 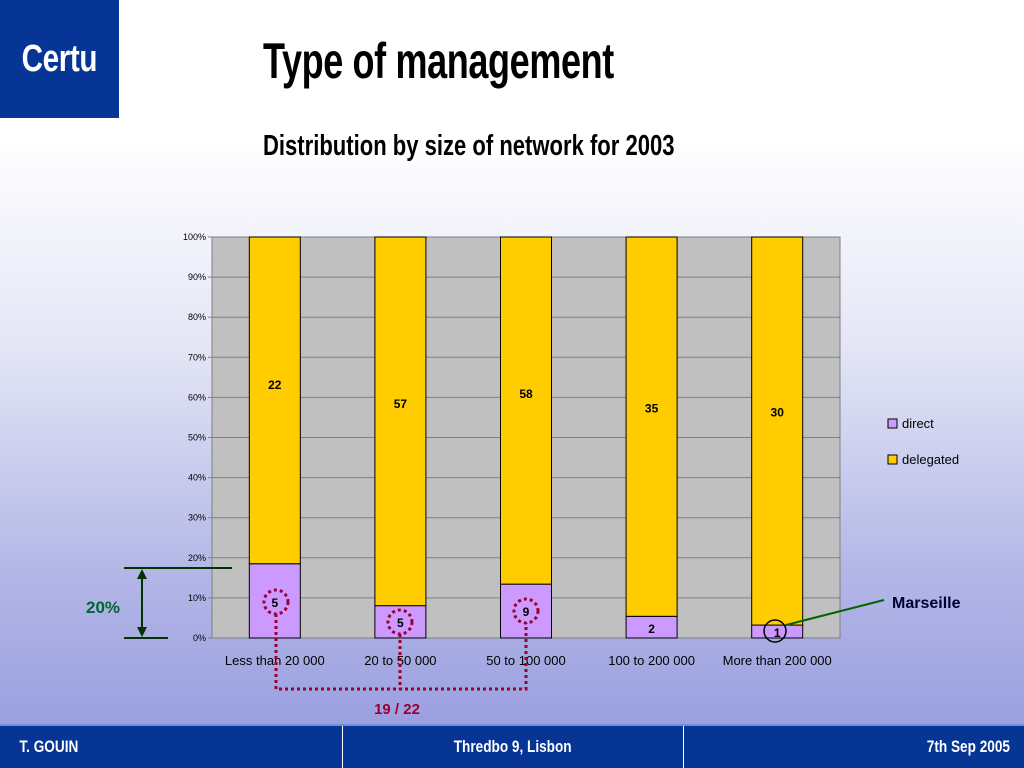 I want to click on footer-author: T. GOUIN, so click(x=49, y=746).